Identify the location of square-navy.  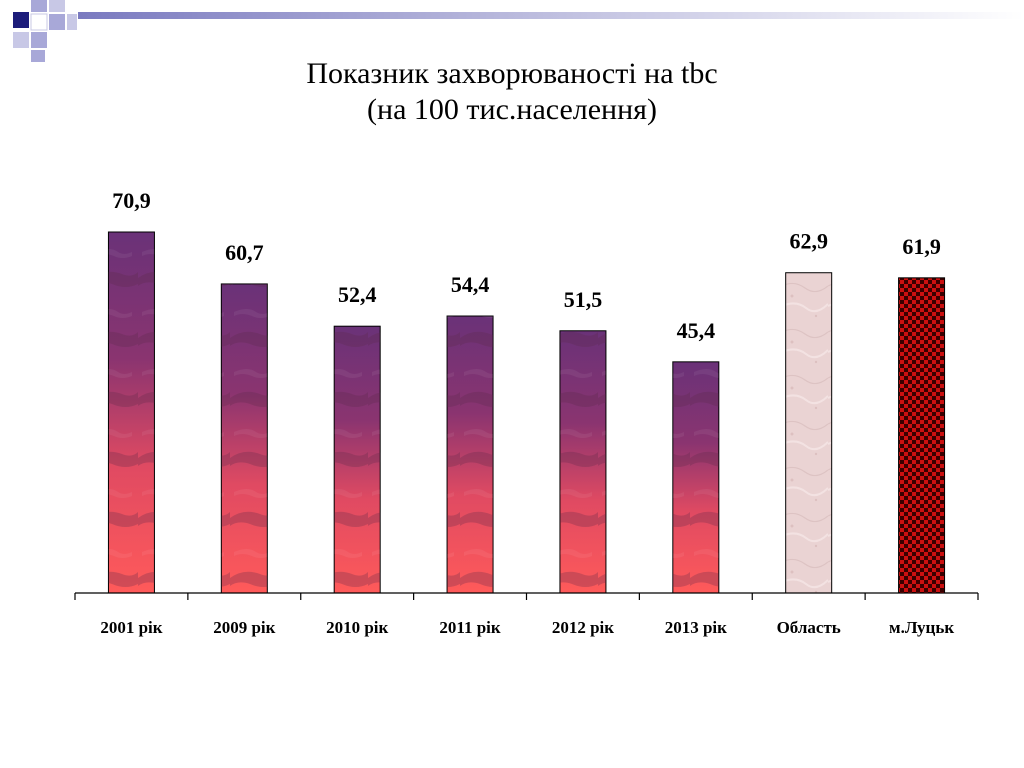
(21, 20).